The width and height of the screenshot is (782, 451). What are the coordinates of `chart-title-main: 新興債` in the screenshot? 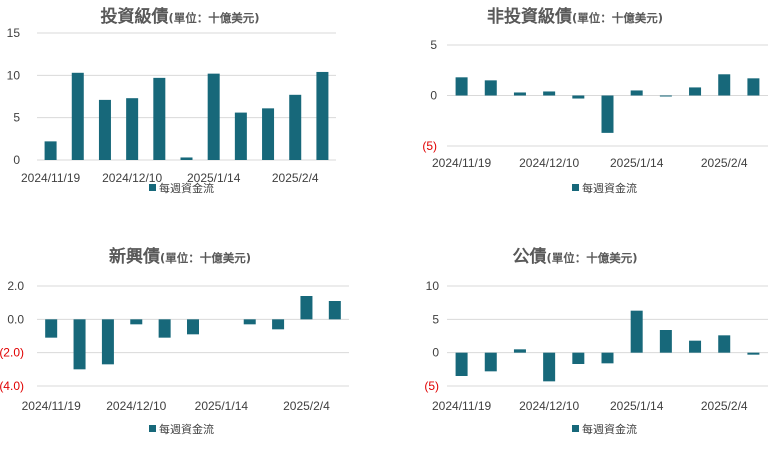 It's located at (134, 256).